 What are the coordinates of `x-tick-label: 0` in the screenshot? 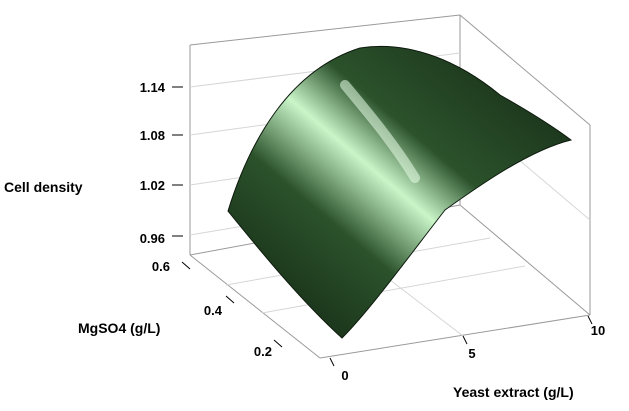 It's located at (344, 375).